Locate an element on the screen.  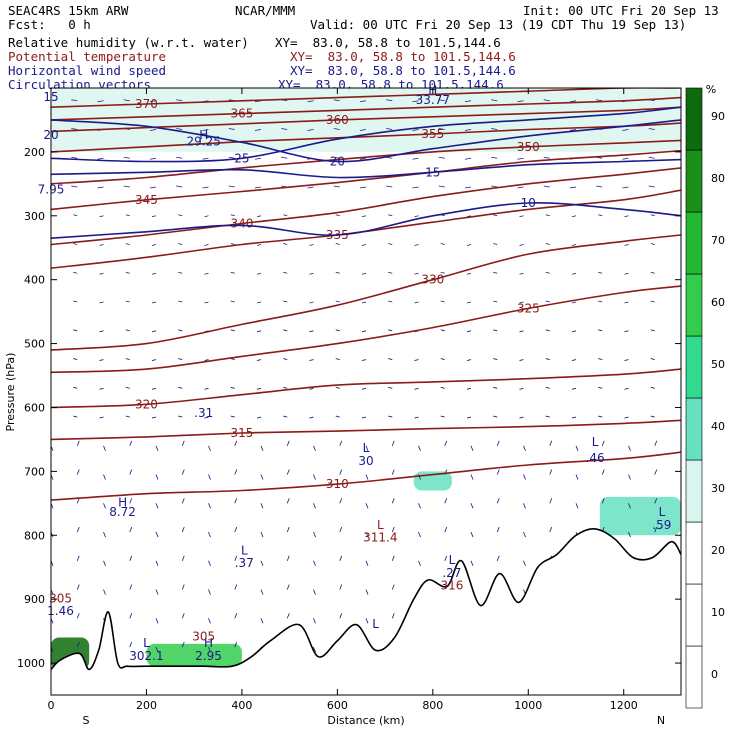
field-wind-name: Horizontal wind speed is located at coordinates (87, 70).